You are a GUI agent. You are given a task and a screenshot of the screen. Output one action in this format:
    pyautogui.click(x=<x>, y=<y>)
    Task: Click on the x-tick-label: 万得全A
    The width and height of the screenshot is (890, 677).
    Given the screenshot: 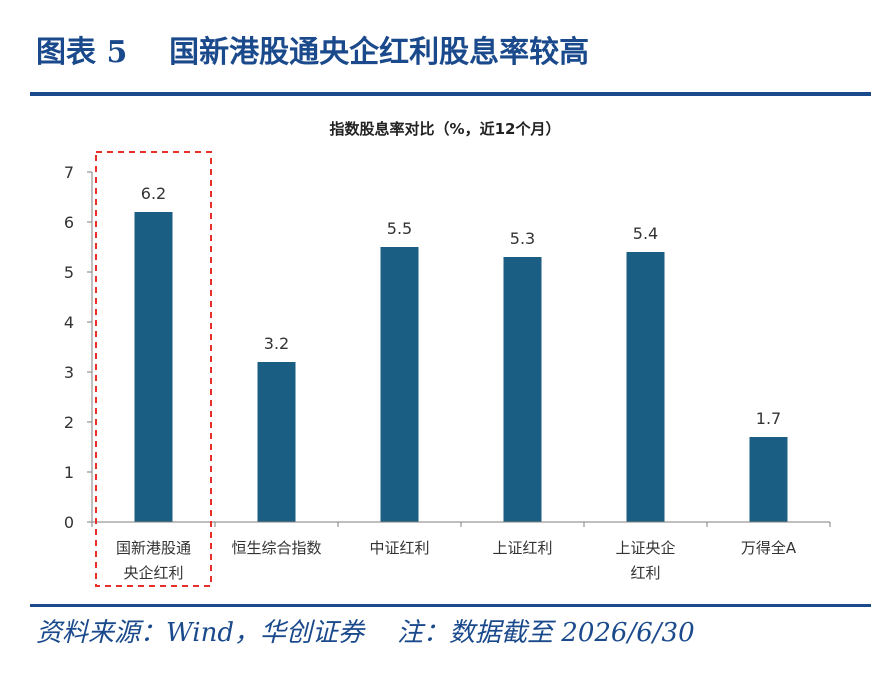 What is the action you would take?
    pyautogui.click(x=769, y=548)
    